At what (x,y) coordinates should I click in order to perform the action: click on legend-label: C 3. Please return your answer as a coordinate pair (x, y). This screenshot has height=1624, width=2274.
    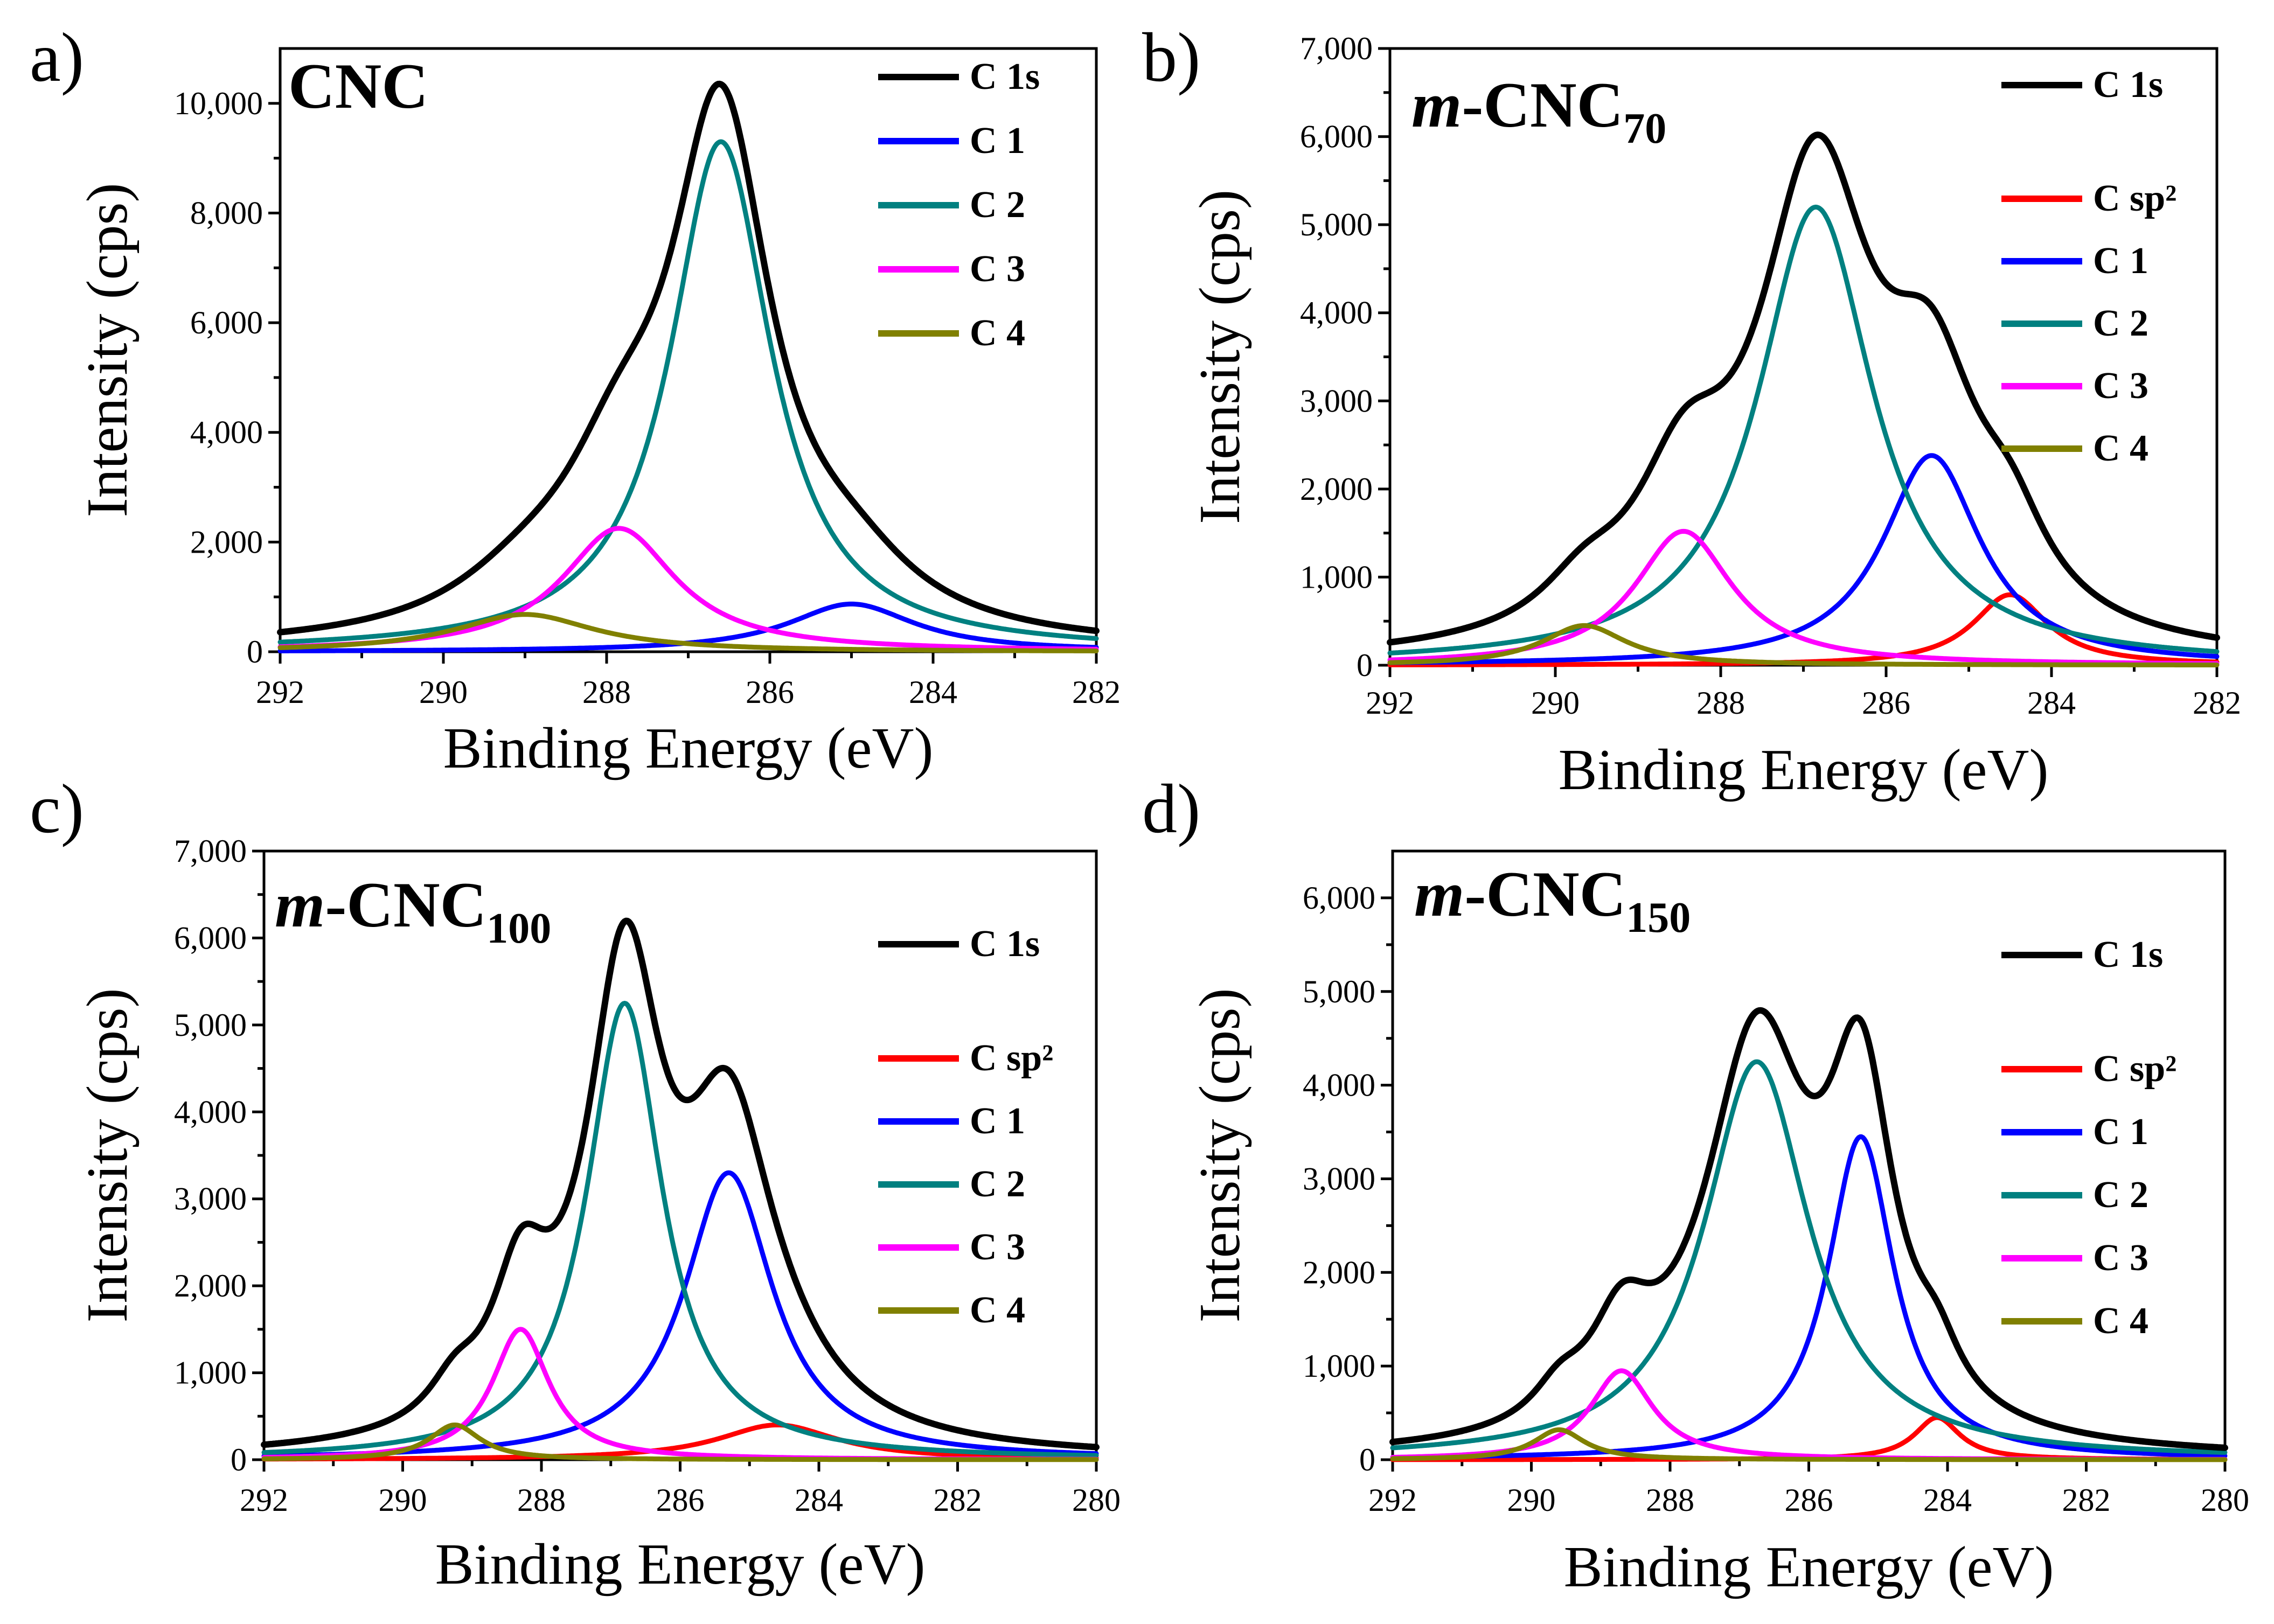
    Looking at the image, I should click on (997, 269).